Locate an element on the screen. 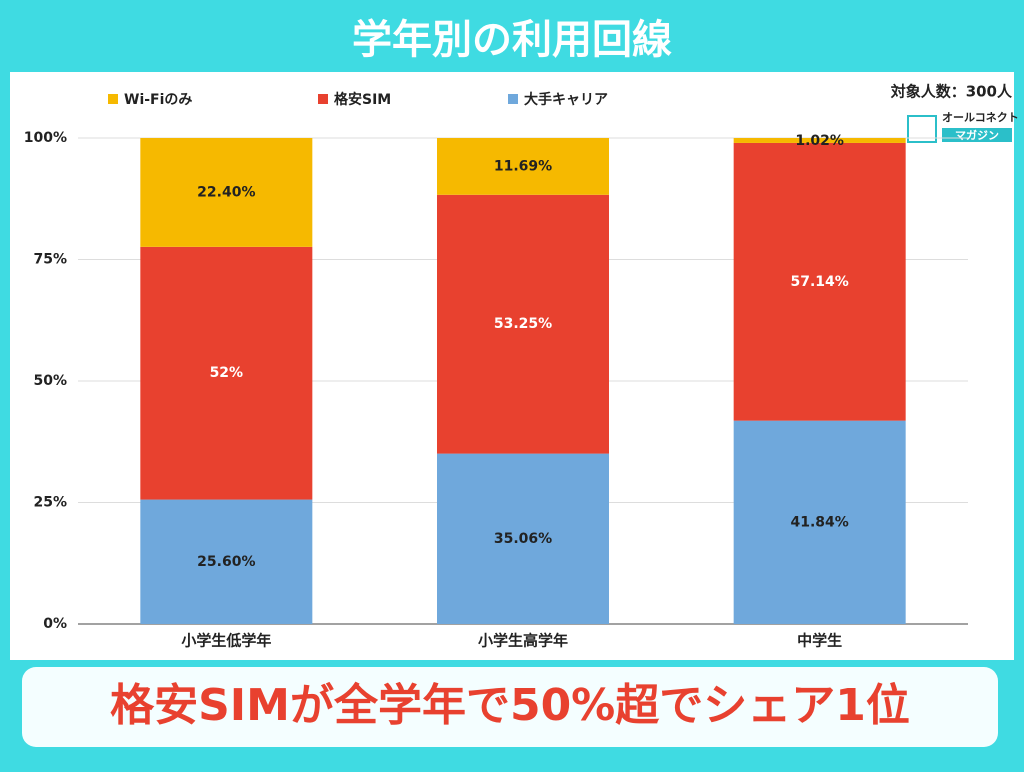 This screenshot has height=772, width=1024. headline: 格安SIMが全学年で50%超でシェア1位 is located at coordinates (510, 705).